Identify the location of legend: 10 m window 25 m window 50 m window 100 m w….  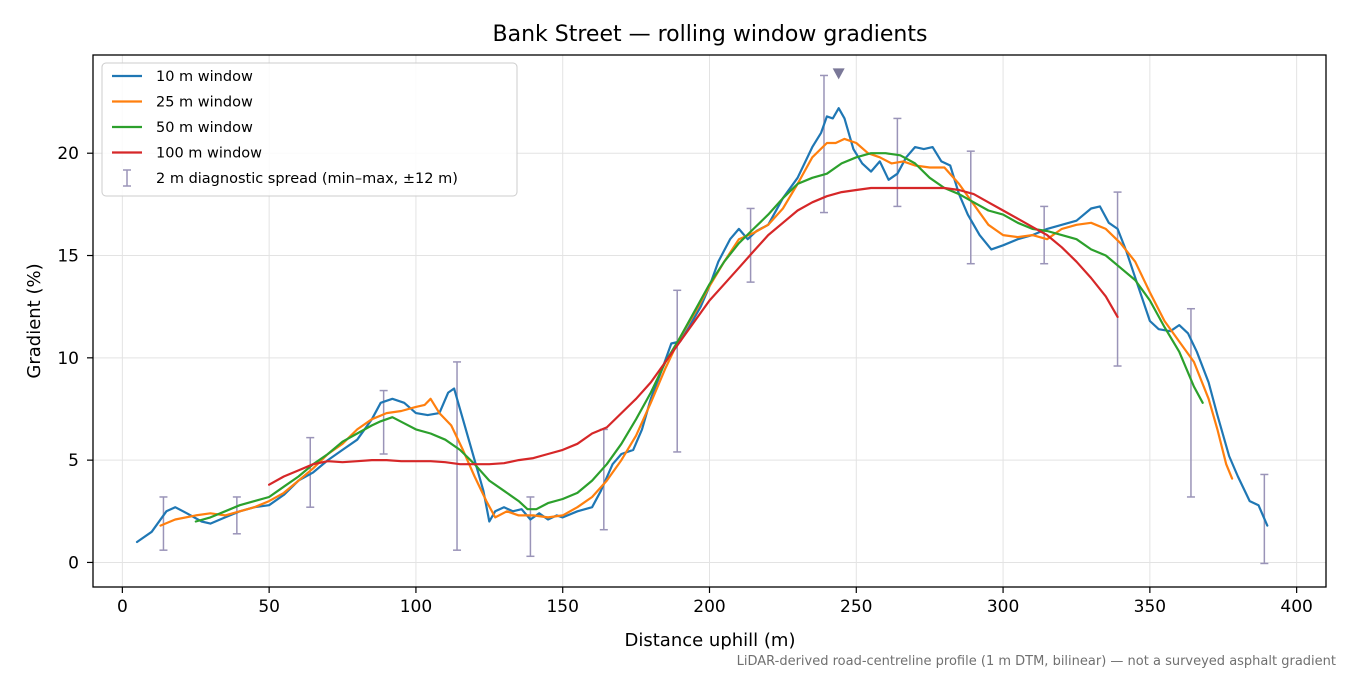
(309, 129).